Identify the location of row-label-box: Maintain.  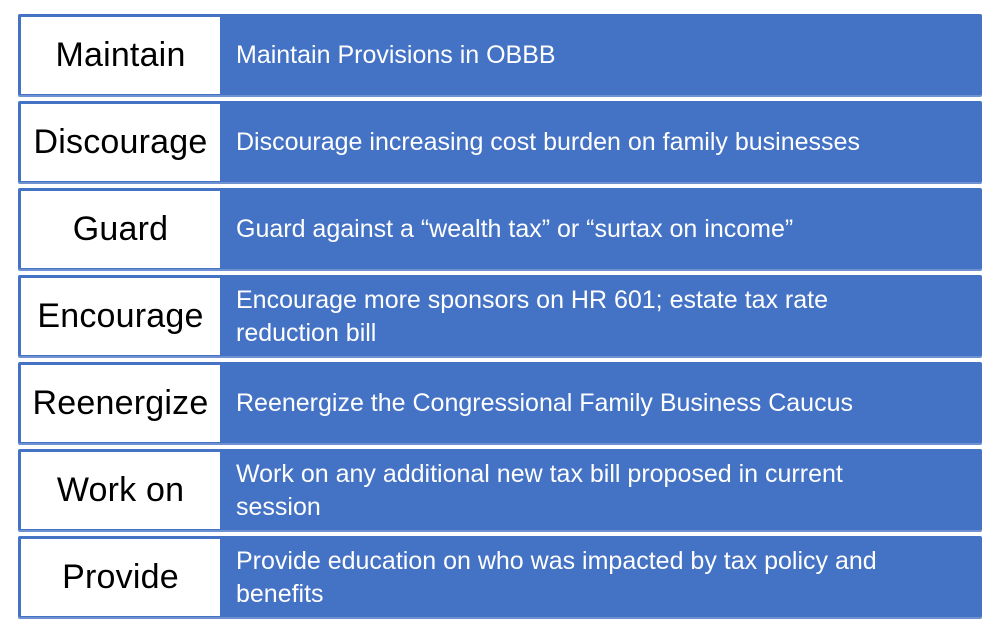
(120, 55).